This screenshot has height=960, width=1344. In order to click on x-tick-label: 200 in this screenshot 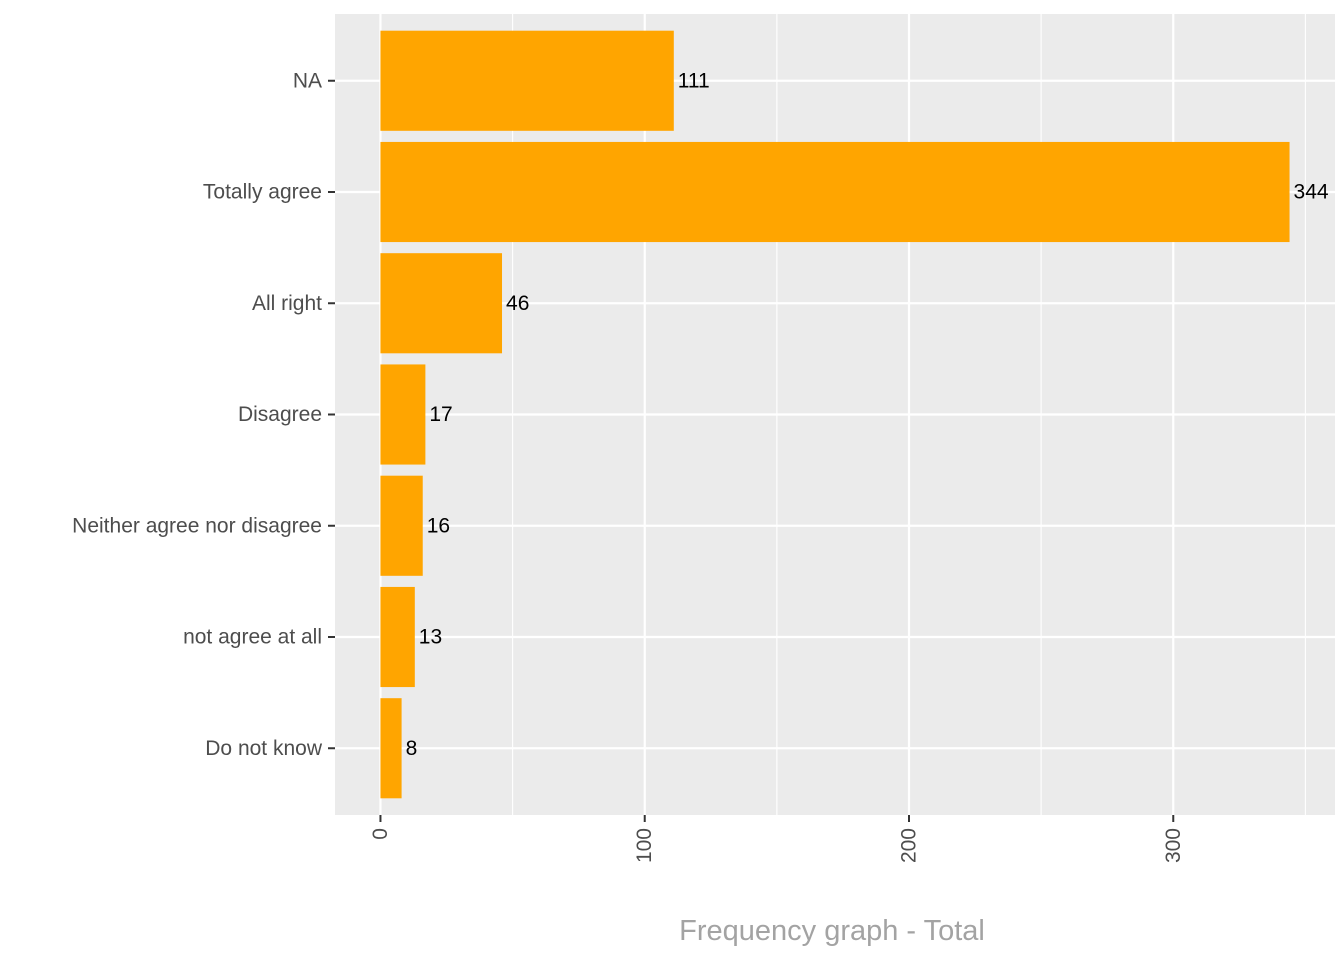, I will do `click(908, 845)`.